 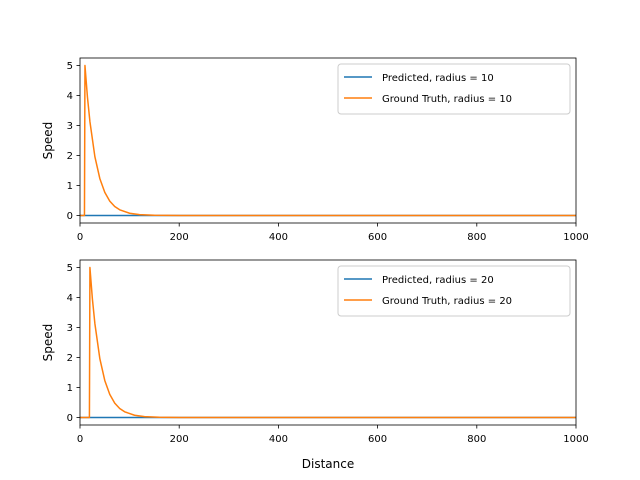 I want to click on legend-entry-label: Predicted, radius = 10, so click(x=438, y=78).